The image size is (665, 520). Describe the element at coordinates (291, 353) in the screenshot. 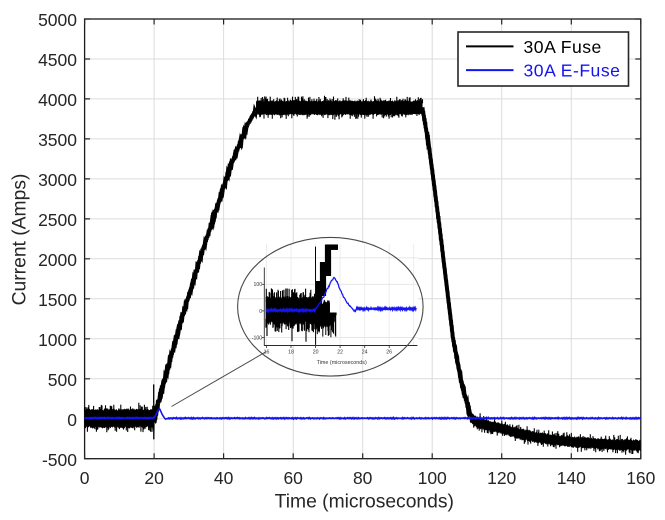

I see `svg-text: 18` at that location.